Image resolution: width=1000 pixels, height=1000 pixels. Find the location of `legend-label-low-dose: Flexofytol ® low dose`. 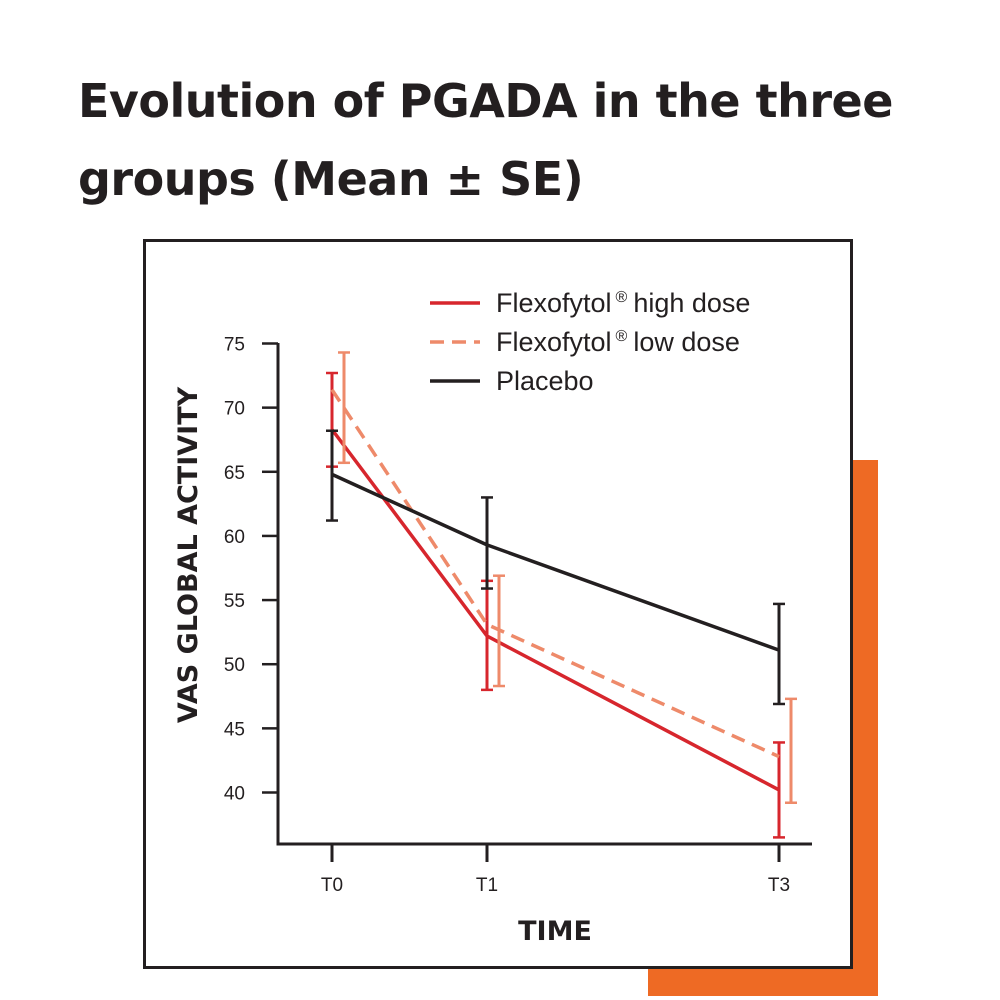

legend-label-low-dose: Flexofytol ® low dose is located at coordinates (618, 342).